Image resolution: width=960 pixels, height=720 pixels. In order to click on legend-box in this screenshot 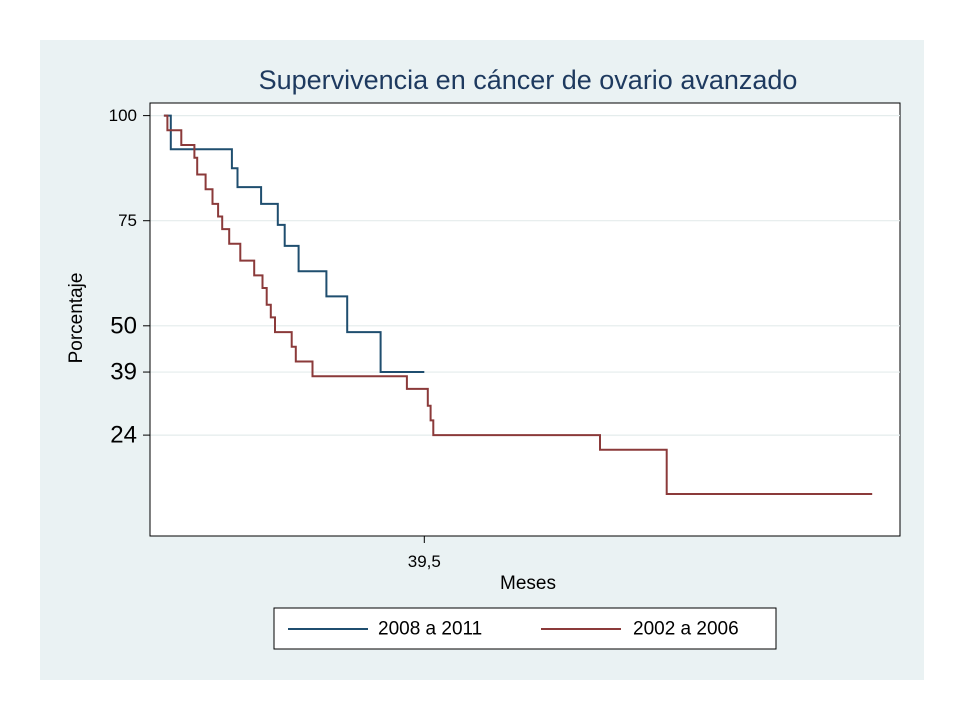, I will do `click(525, 628)`.